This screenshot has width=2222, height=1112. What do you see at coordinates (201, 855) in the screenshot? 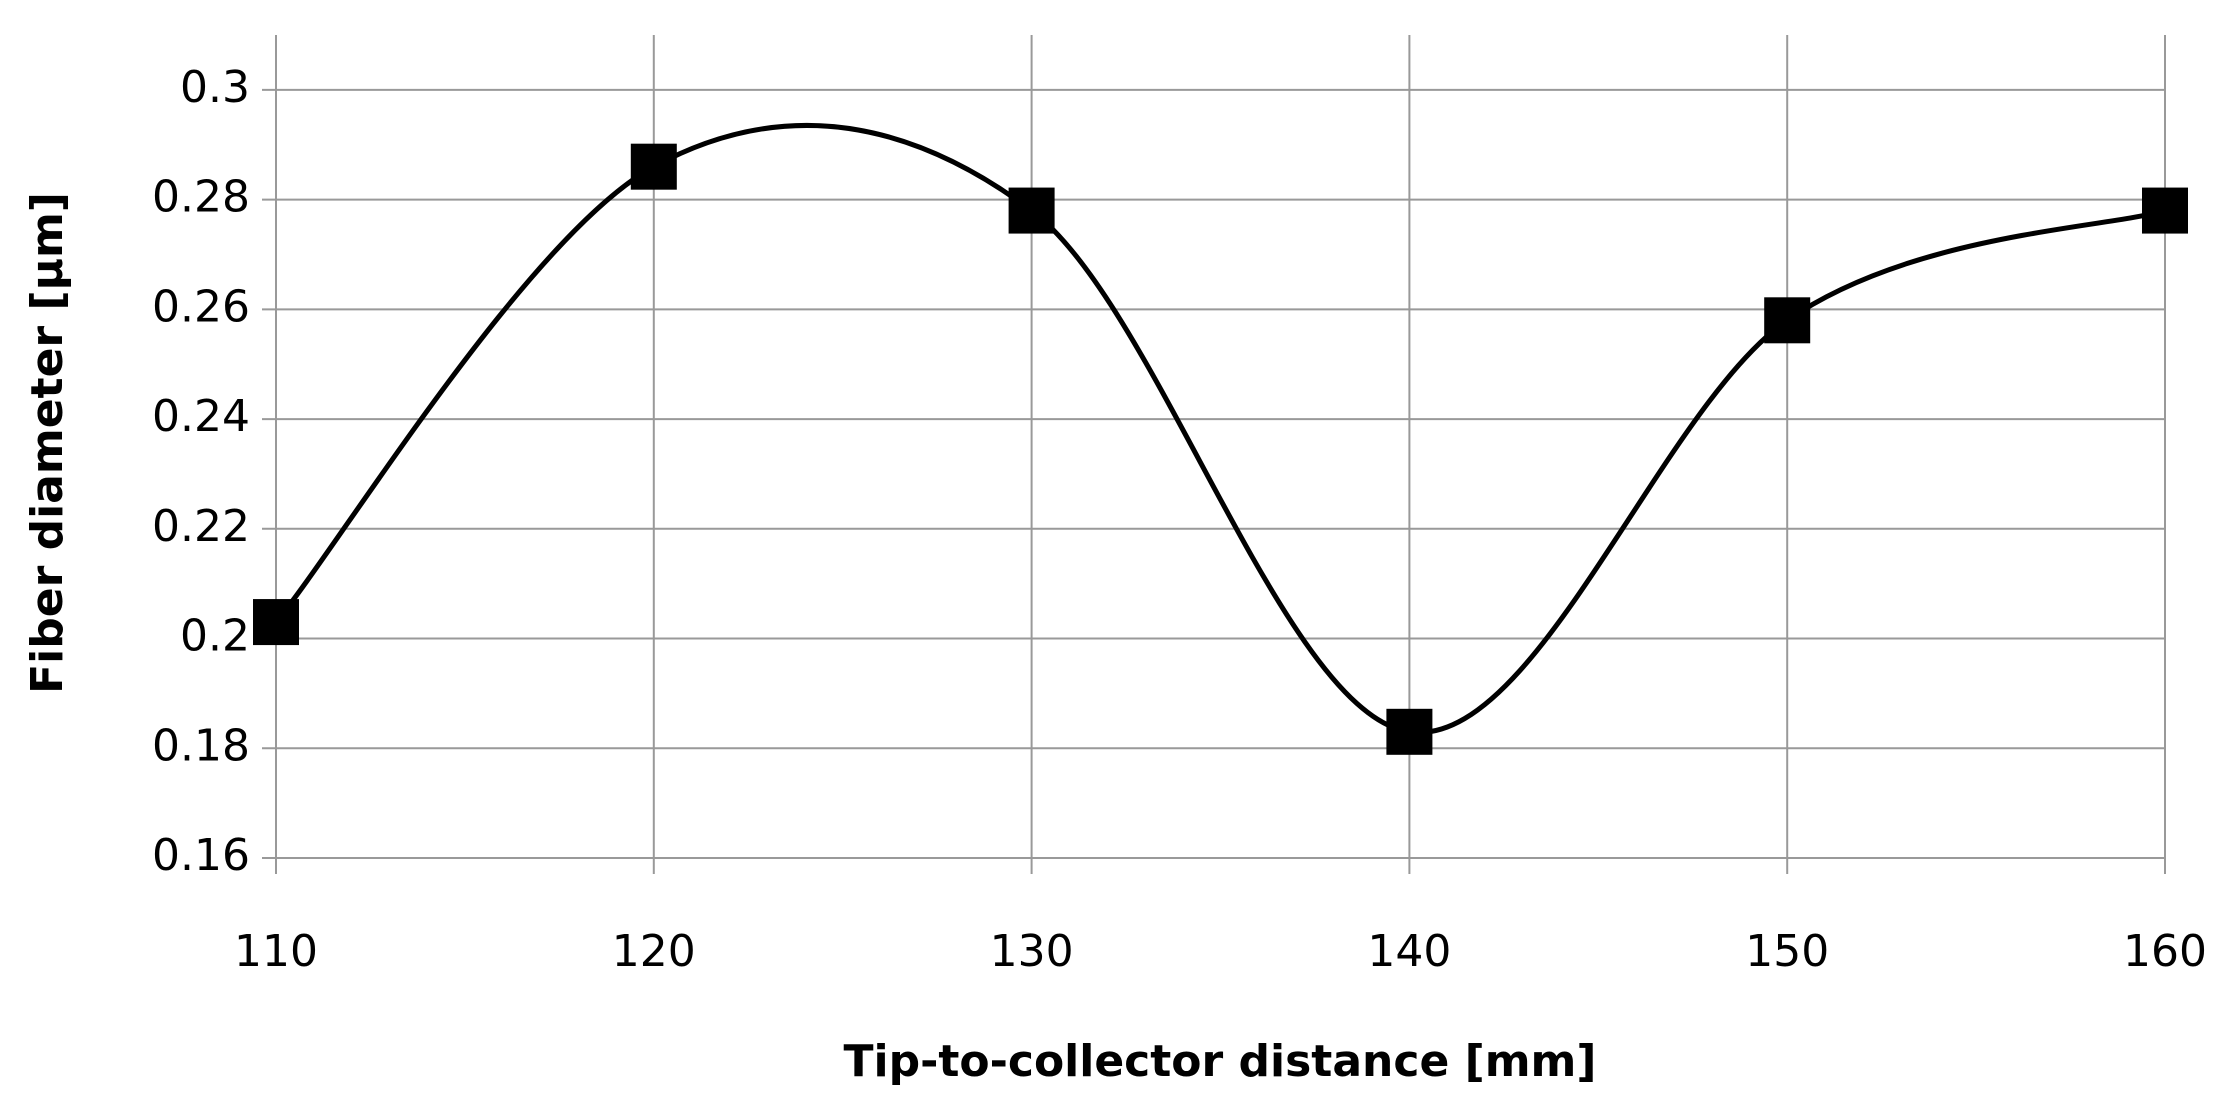
I see `y-tick-label: 0.16` at bounding box center [201, 855].